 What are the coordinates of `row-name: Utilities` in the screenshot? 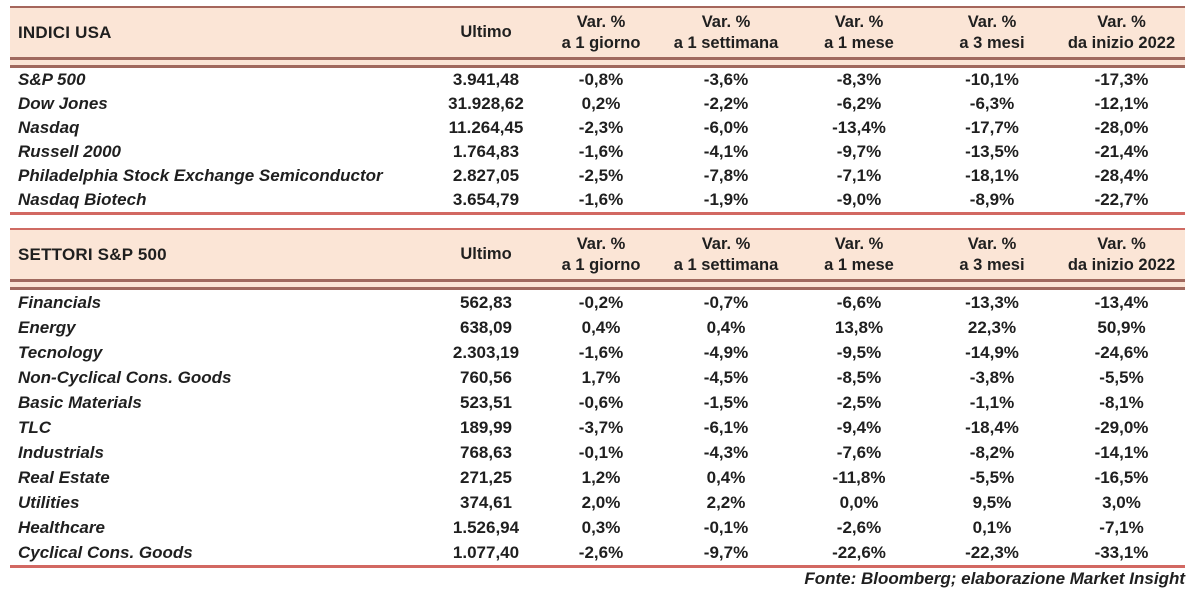 It's located at (49, 502).